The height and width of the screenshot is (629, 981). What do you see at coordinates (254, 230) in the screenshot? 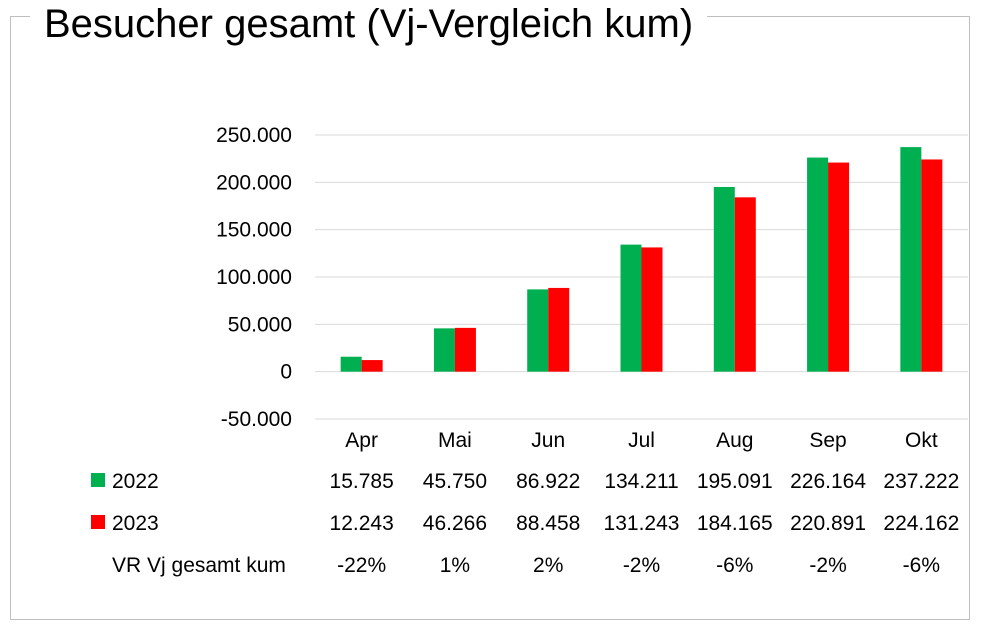
I see `y-tick-label: 150.000` at bounding box center [254, 230].